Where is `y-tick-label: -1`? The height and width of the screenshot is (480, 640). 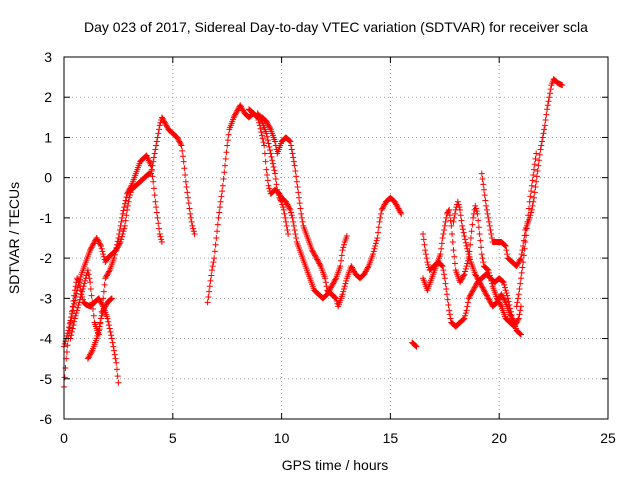 y-tick-label: -1 is located at coordinates (46, 218).